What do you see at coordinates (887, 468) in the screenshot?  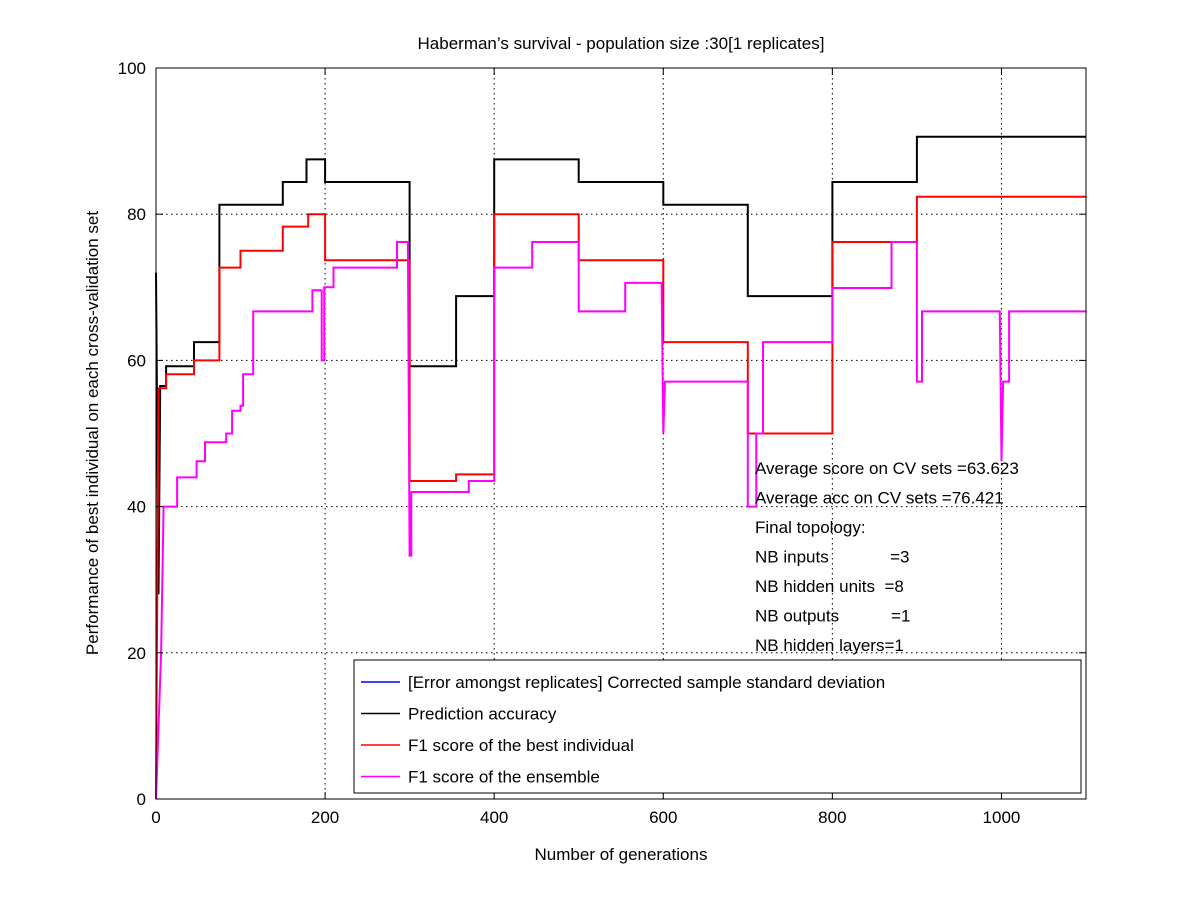 I see `annotation-line: Average score on CV sets =63.623` at bounding box center [887, 468].